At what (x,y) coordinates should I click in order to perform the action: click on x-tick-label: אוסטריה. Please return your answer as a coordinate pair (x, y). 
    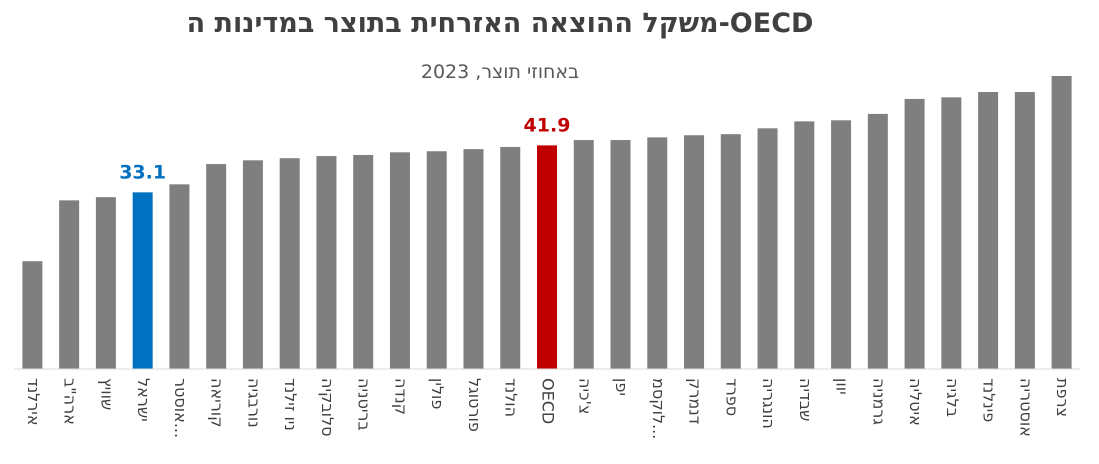
    Looking at the image, I should click on (1025, 407).